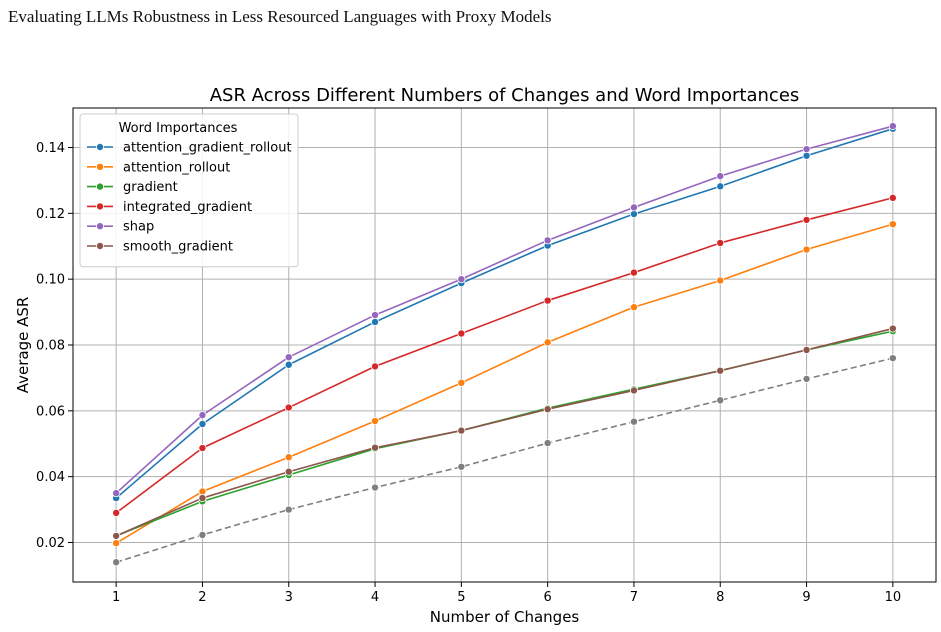 The height and width of the screenshot is (632, 941). I want to click on x-tick-label: 1, so click(116, 597).